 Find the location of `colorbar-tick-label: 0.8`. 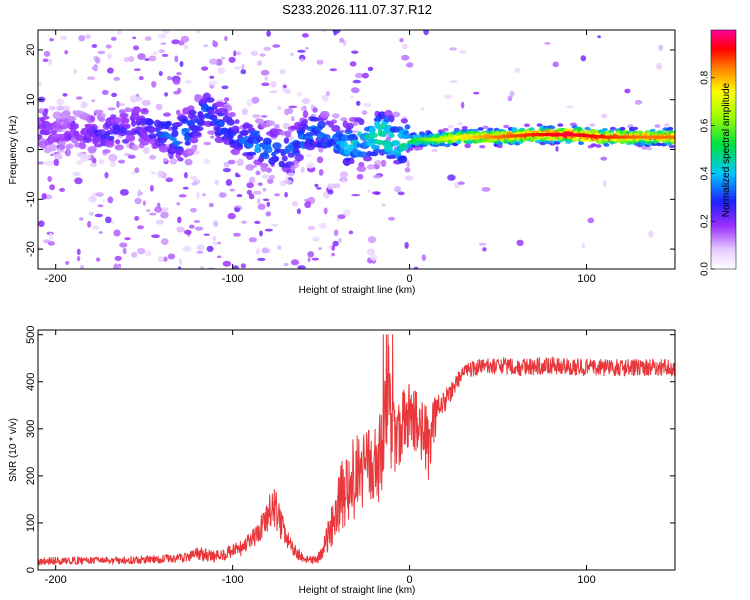

colorbar-tick-label: 0.8 is located at coordinates (705, 77).